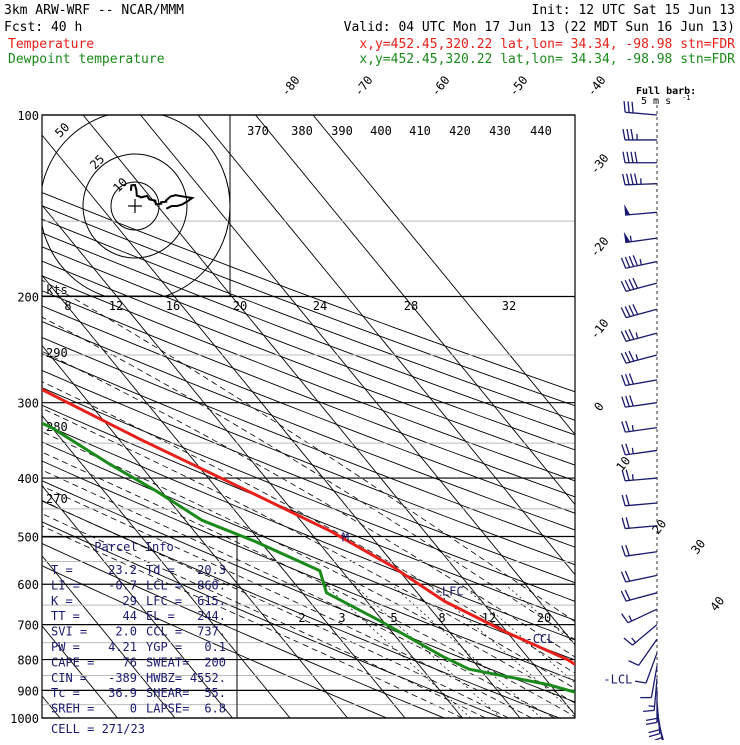 The image size is (740, 745). Describe the element at coordinates (28, 479) in the screenshot. I see `pressure-tick-label: 400` at that location.